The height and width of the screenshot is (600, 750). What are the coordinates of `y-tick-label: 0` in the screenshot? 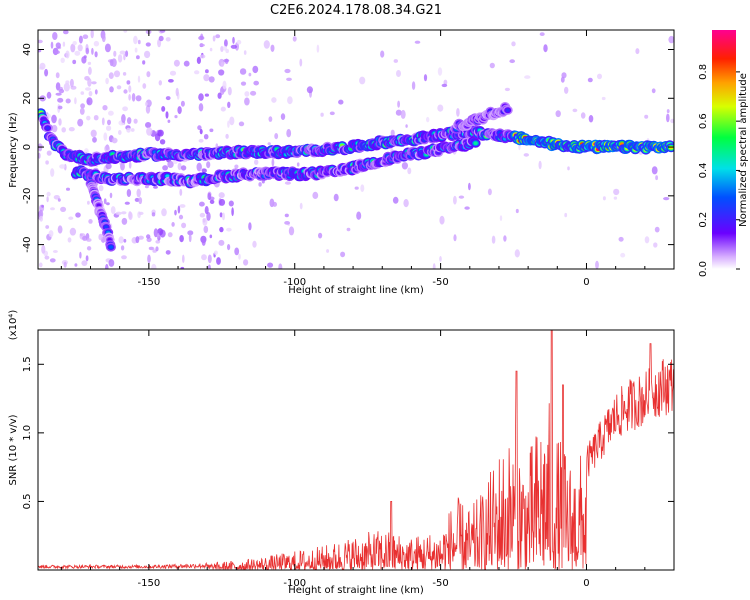 It's located at (27, 147).